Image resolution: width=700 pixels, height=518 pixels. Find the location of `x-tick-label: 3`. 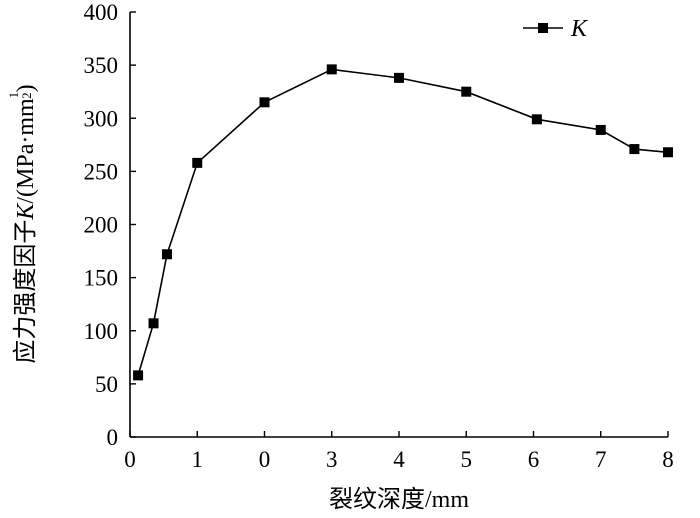

x-tick-label: 3 is located at coordinates (332, 459).